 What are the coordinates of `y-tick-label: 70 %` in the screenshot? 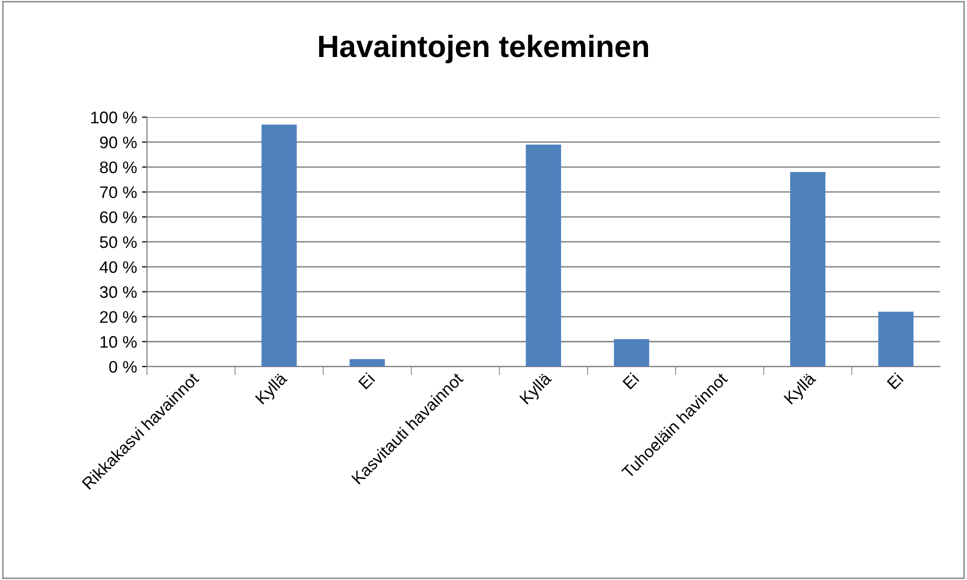 It's located at (118, 192).